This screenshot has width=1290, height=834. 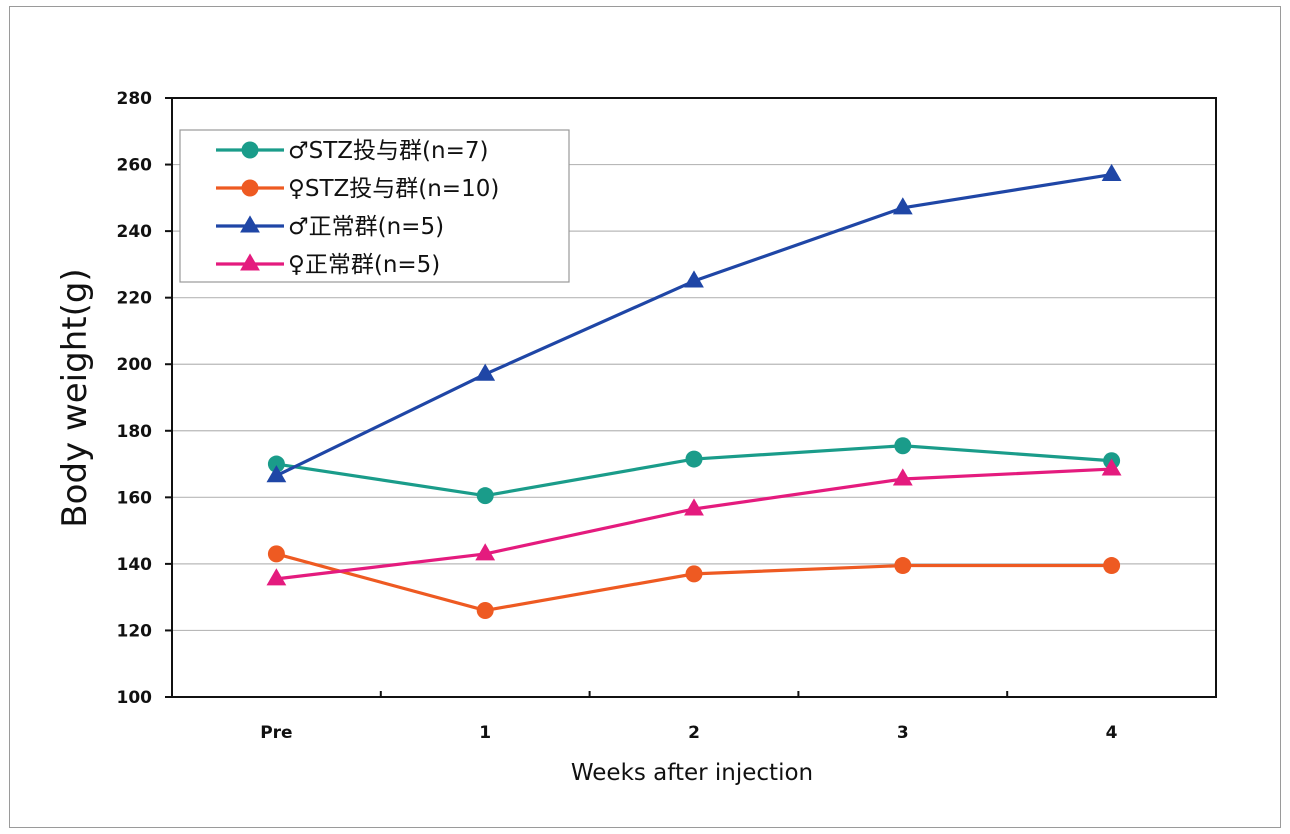 What do you see at coordinates (135, 166) in the screenshot?
I see `y-tick-label: 260` at bounding box center [135, 166].